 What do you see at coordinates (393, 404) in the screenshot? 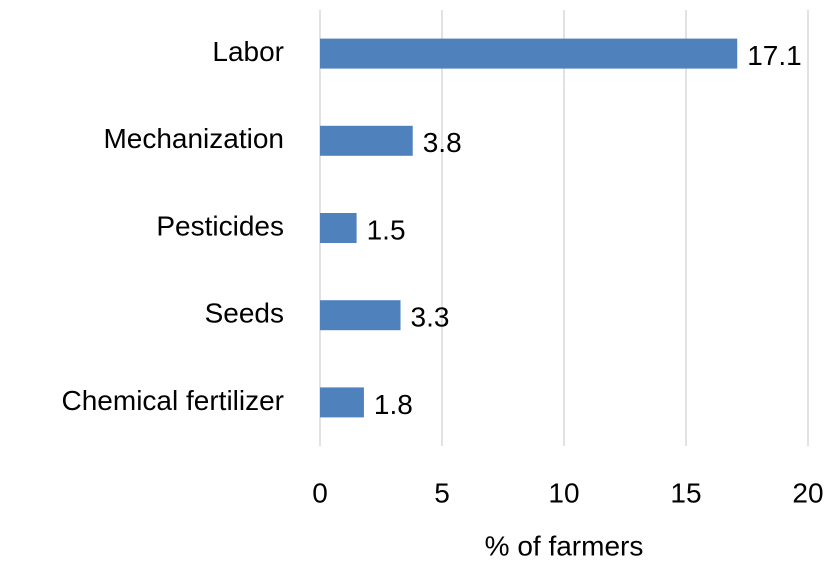
I see `data-label: 1.8` at bounding box center [393, 404].